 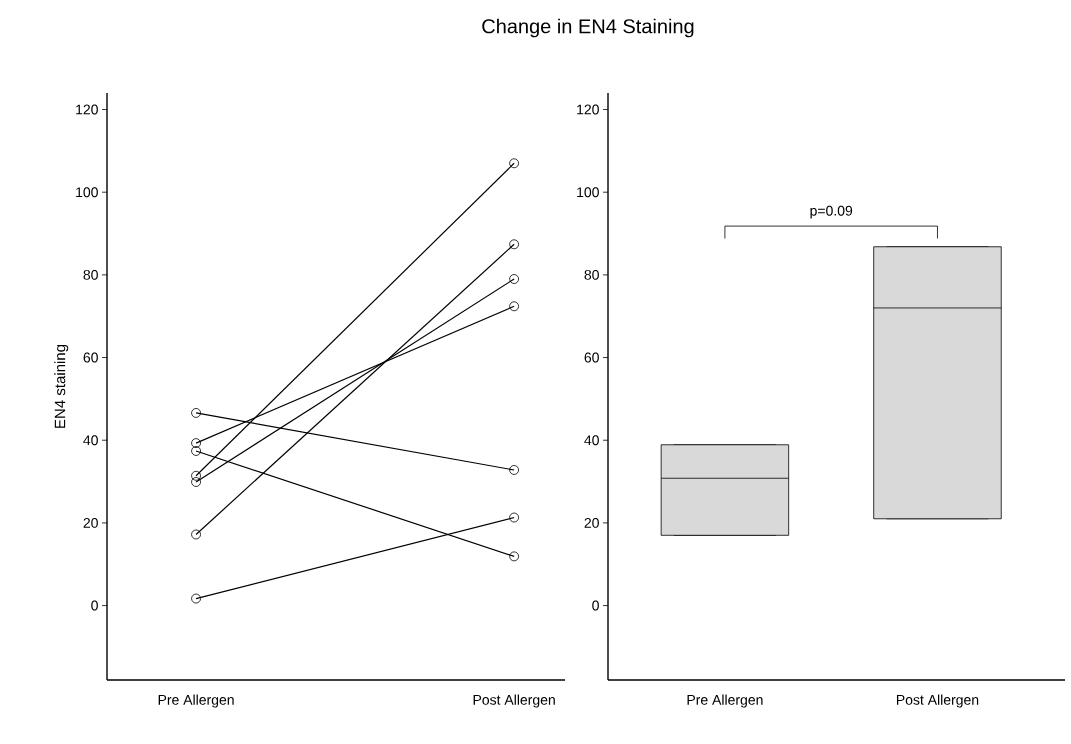 What do you see at coordinates (831, 212) in the screenshot?
I see `annotation: p=0.09` at bounding box center [831, 212].